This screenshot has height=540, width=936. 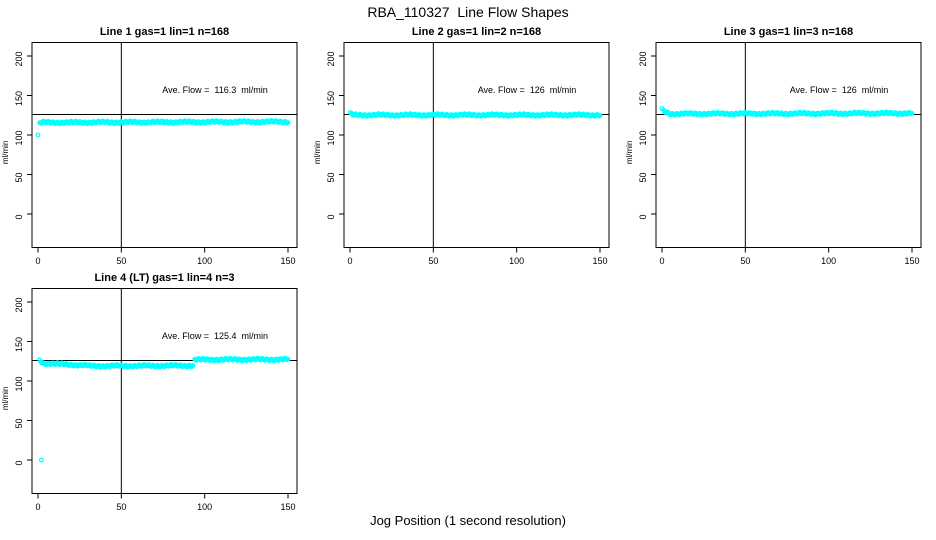 I want to click on panel-line-4-plot: 0 50 100 150 0 50 100 150 200 ml/min, so click(x=149, y=400).